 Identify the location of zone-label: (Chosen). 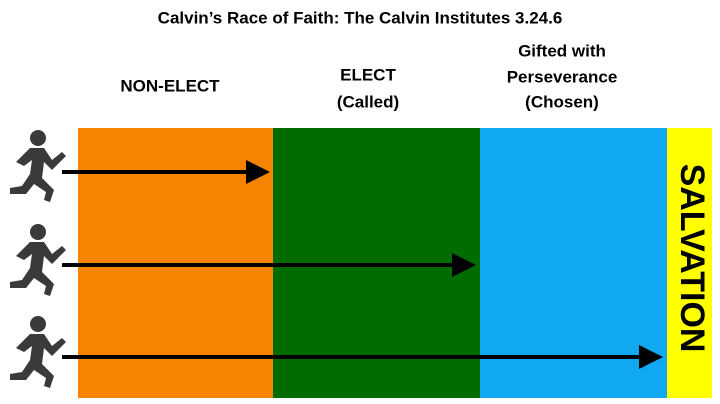
(562, 101).